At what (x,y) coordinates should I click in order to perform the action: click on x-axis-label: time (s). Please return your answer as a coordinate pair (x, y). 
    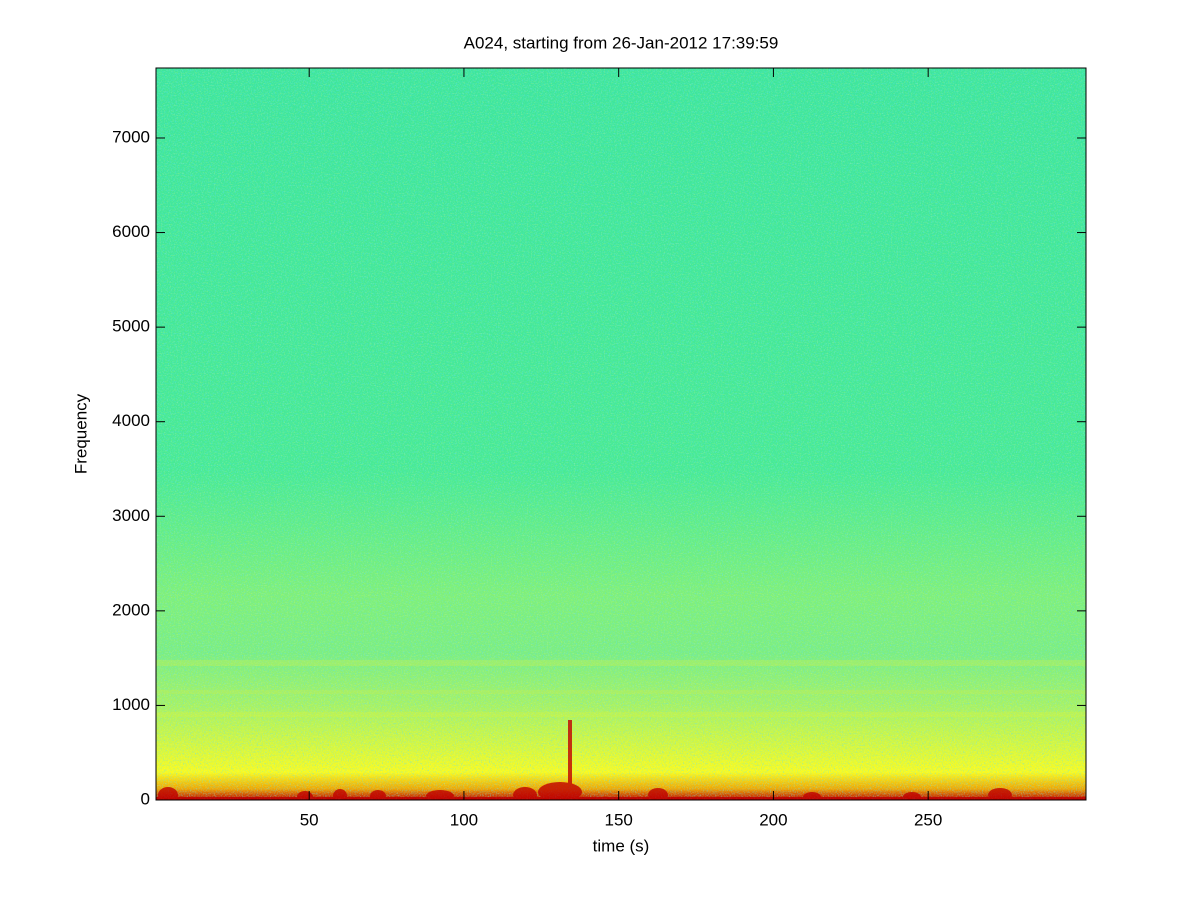
    Looking at the image, I should click on (621, 845).